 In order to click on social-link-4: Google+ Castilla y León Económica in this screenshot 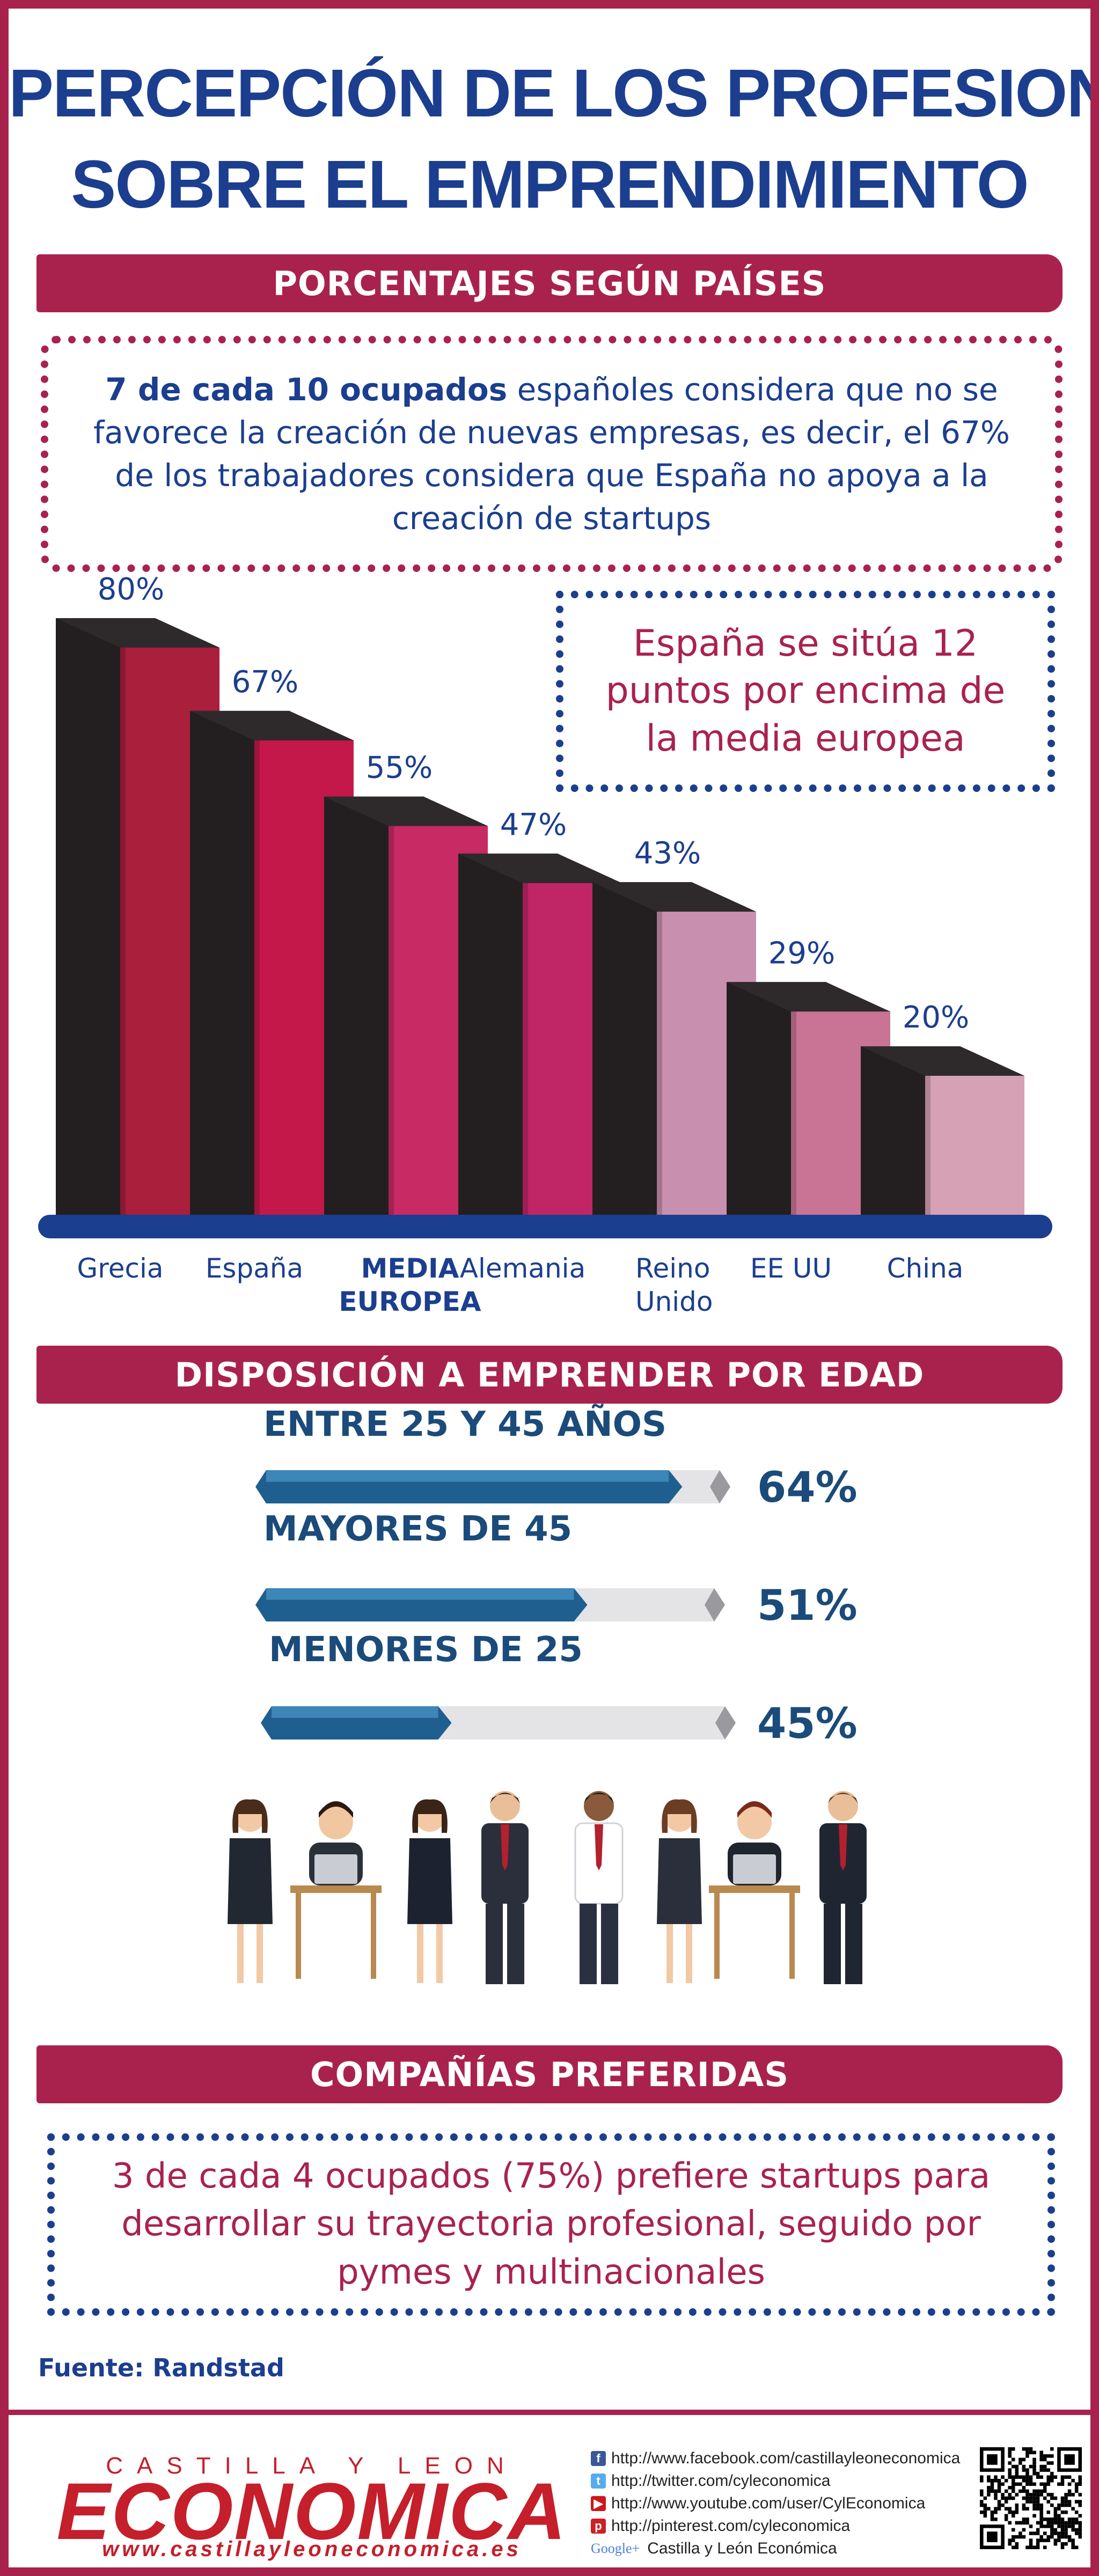, I will do `click(778, 2548)`.